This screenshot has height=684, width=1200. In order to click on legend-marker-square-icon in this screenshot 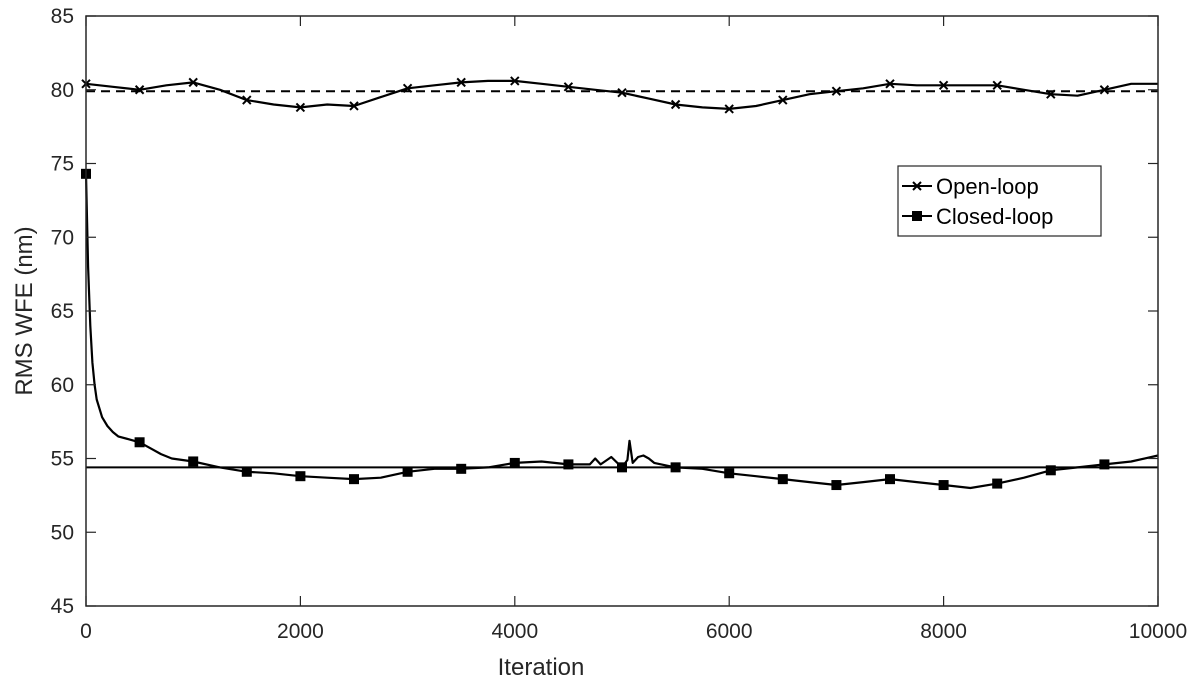, I will do `click(917, 216)`.